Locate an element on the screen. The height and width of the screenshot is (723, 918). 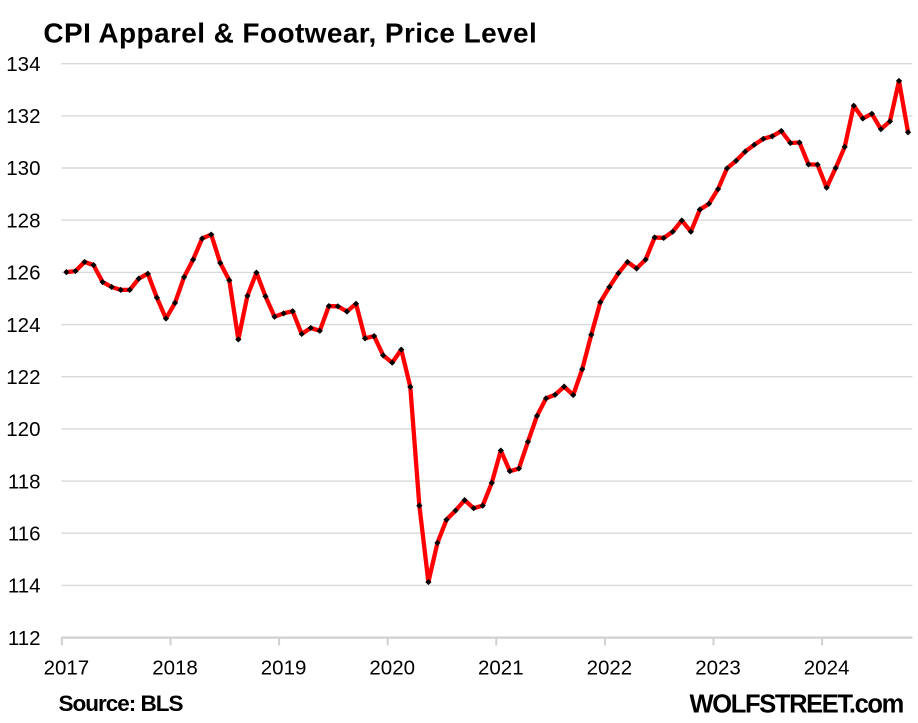
svg-text: 2021 is located at coordinates (501, 668).